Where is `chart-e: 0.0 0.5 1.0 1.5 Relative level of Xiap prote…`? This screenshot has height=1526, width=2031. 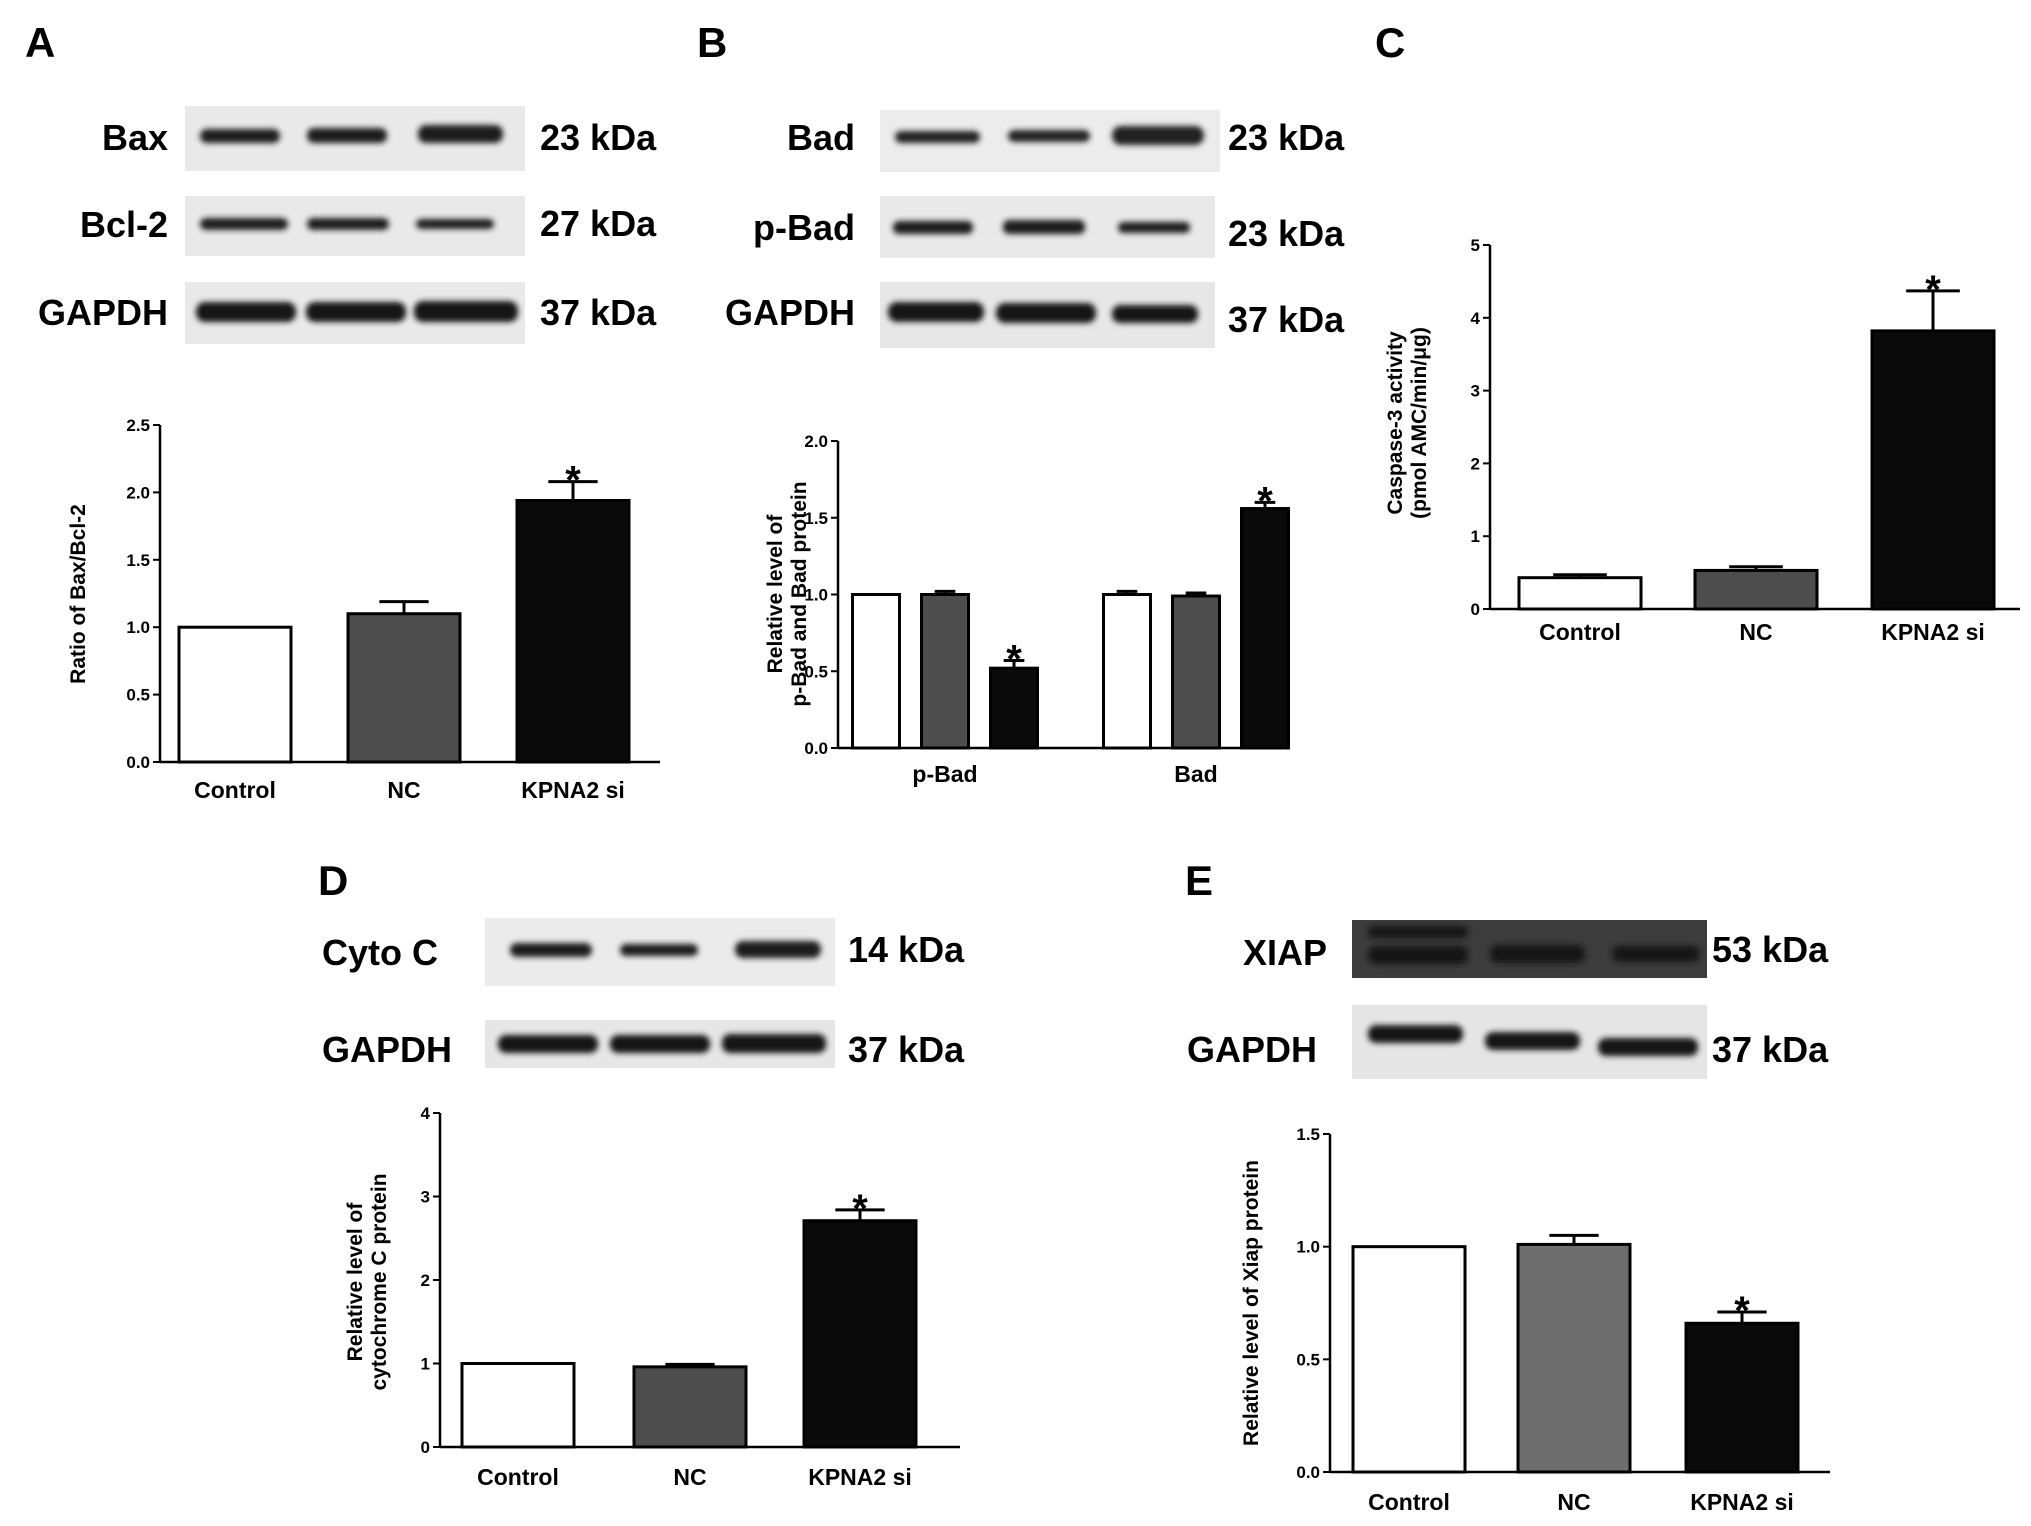 chart-e: 0.0 0.5 1.0 1.5 Relative level of Xiap prote… is located at coordinates (1535, 1320).